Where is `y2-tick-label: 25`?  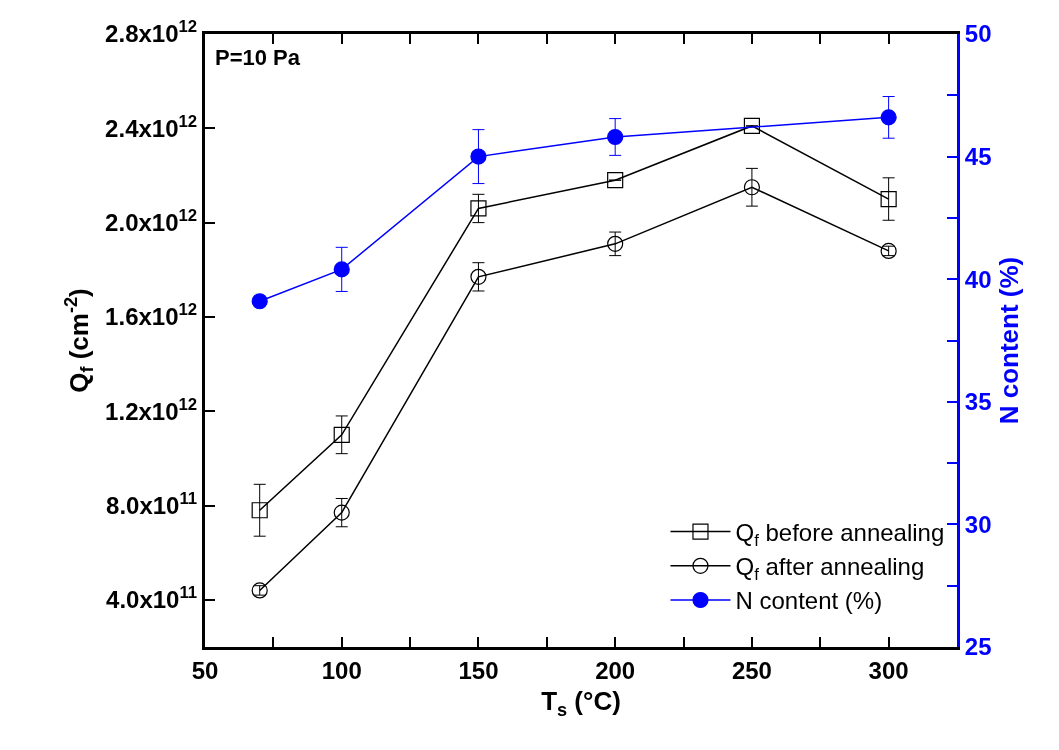 y2-tick-label: 25 is located at coordinates (978, 647).